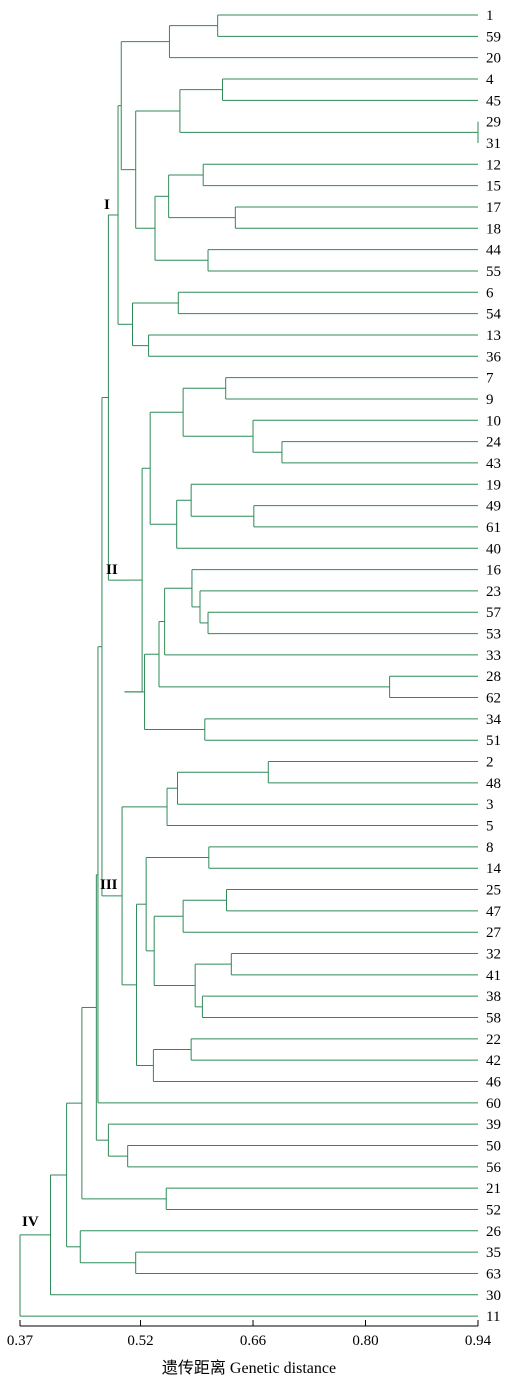 This screenshot has width=510, height=1385. What do you see at coordinates (490, 763) in the screenshot?
I see `leaf-label: 2` at bounding box center [490, 763].